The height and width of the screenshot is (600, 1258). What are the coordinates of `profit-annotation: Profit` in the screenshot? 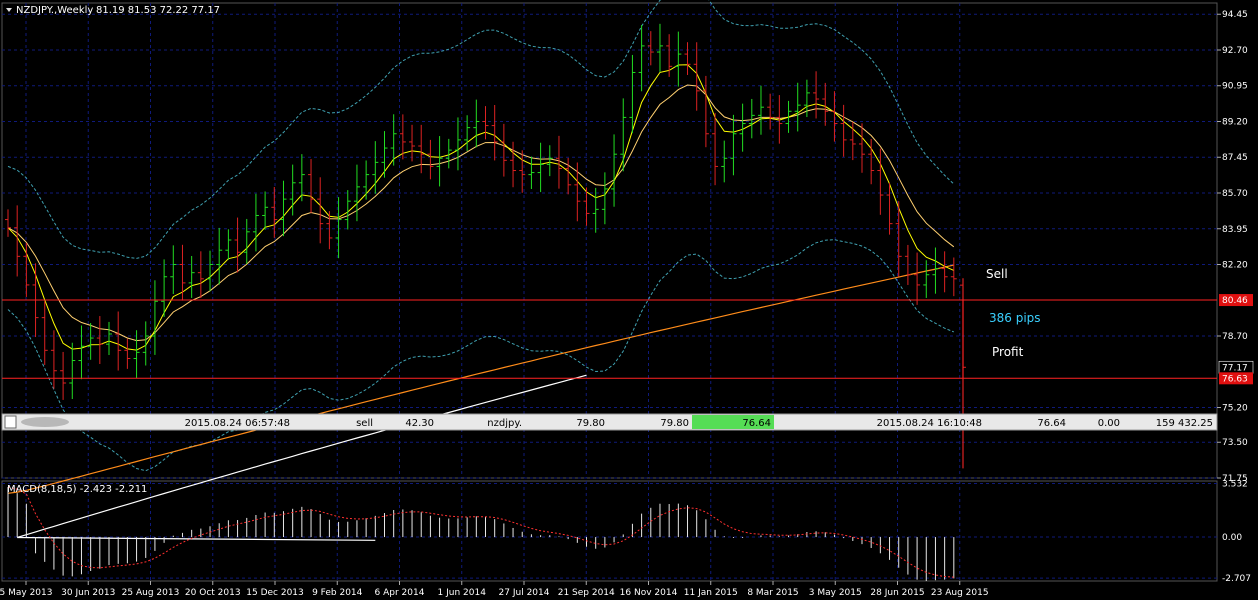 It's located at (1008, 352).